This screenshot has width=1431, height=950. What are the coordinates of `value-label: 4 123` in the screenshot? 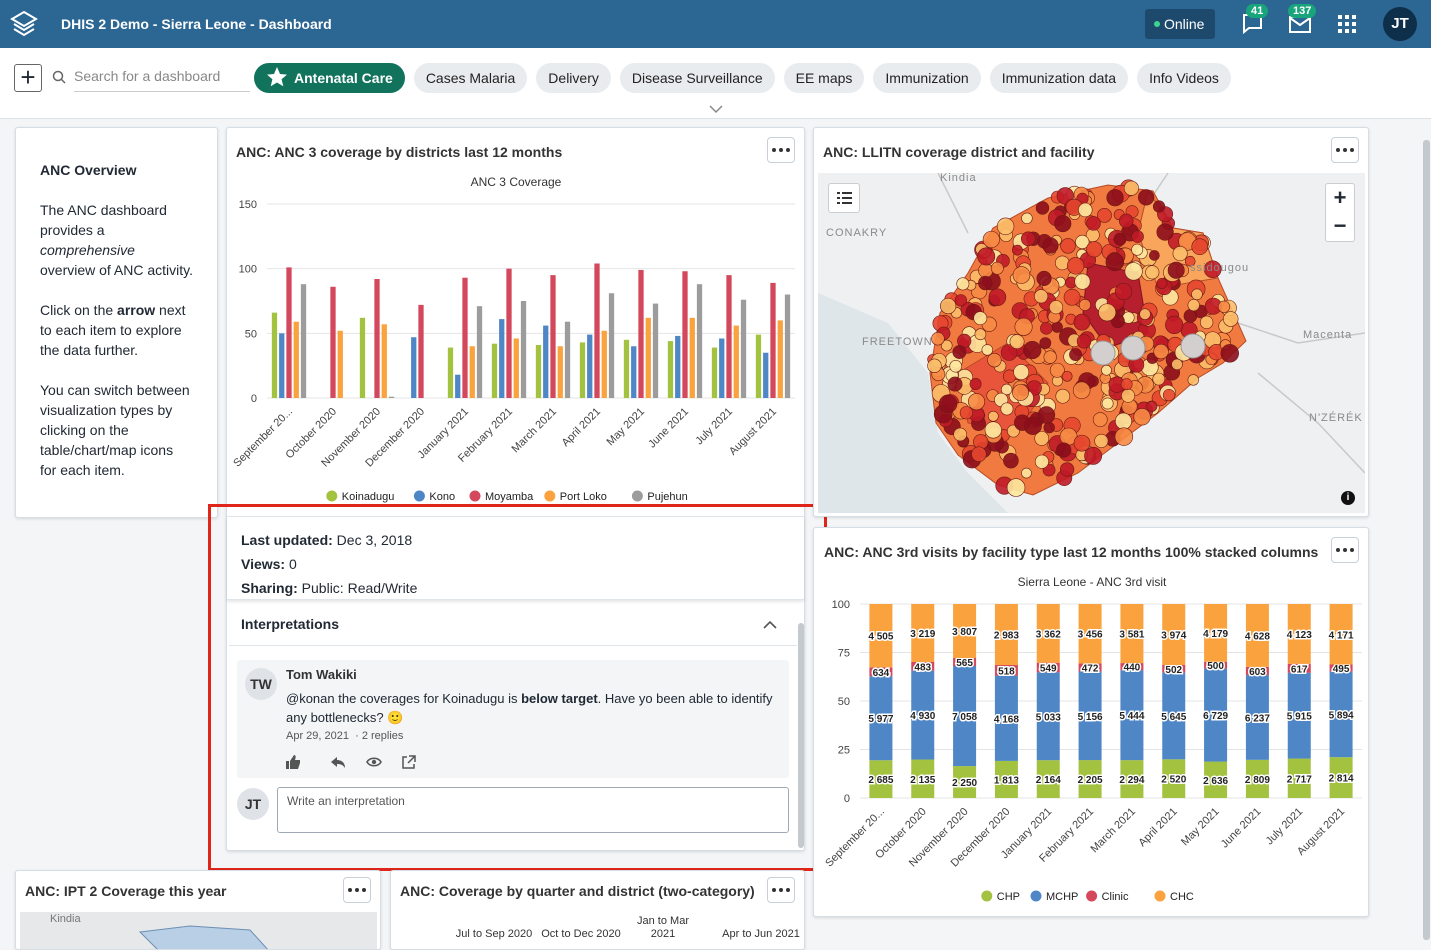 It's located at (1299, 635).